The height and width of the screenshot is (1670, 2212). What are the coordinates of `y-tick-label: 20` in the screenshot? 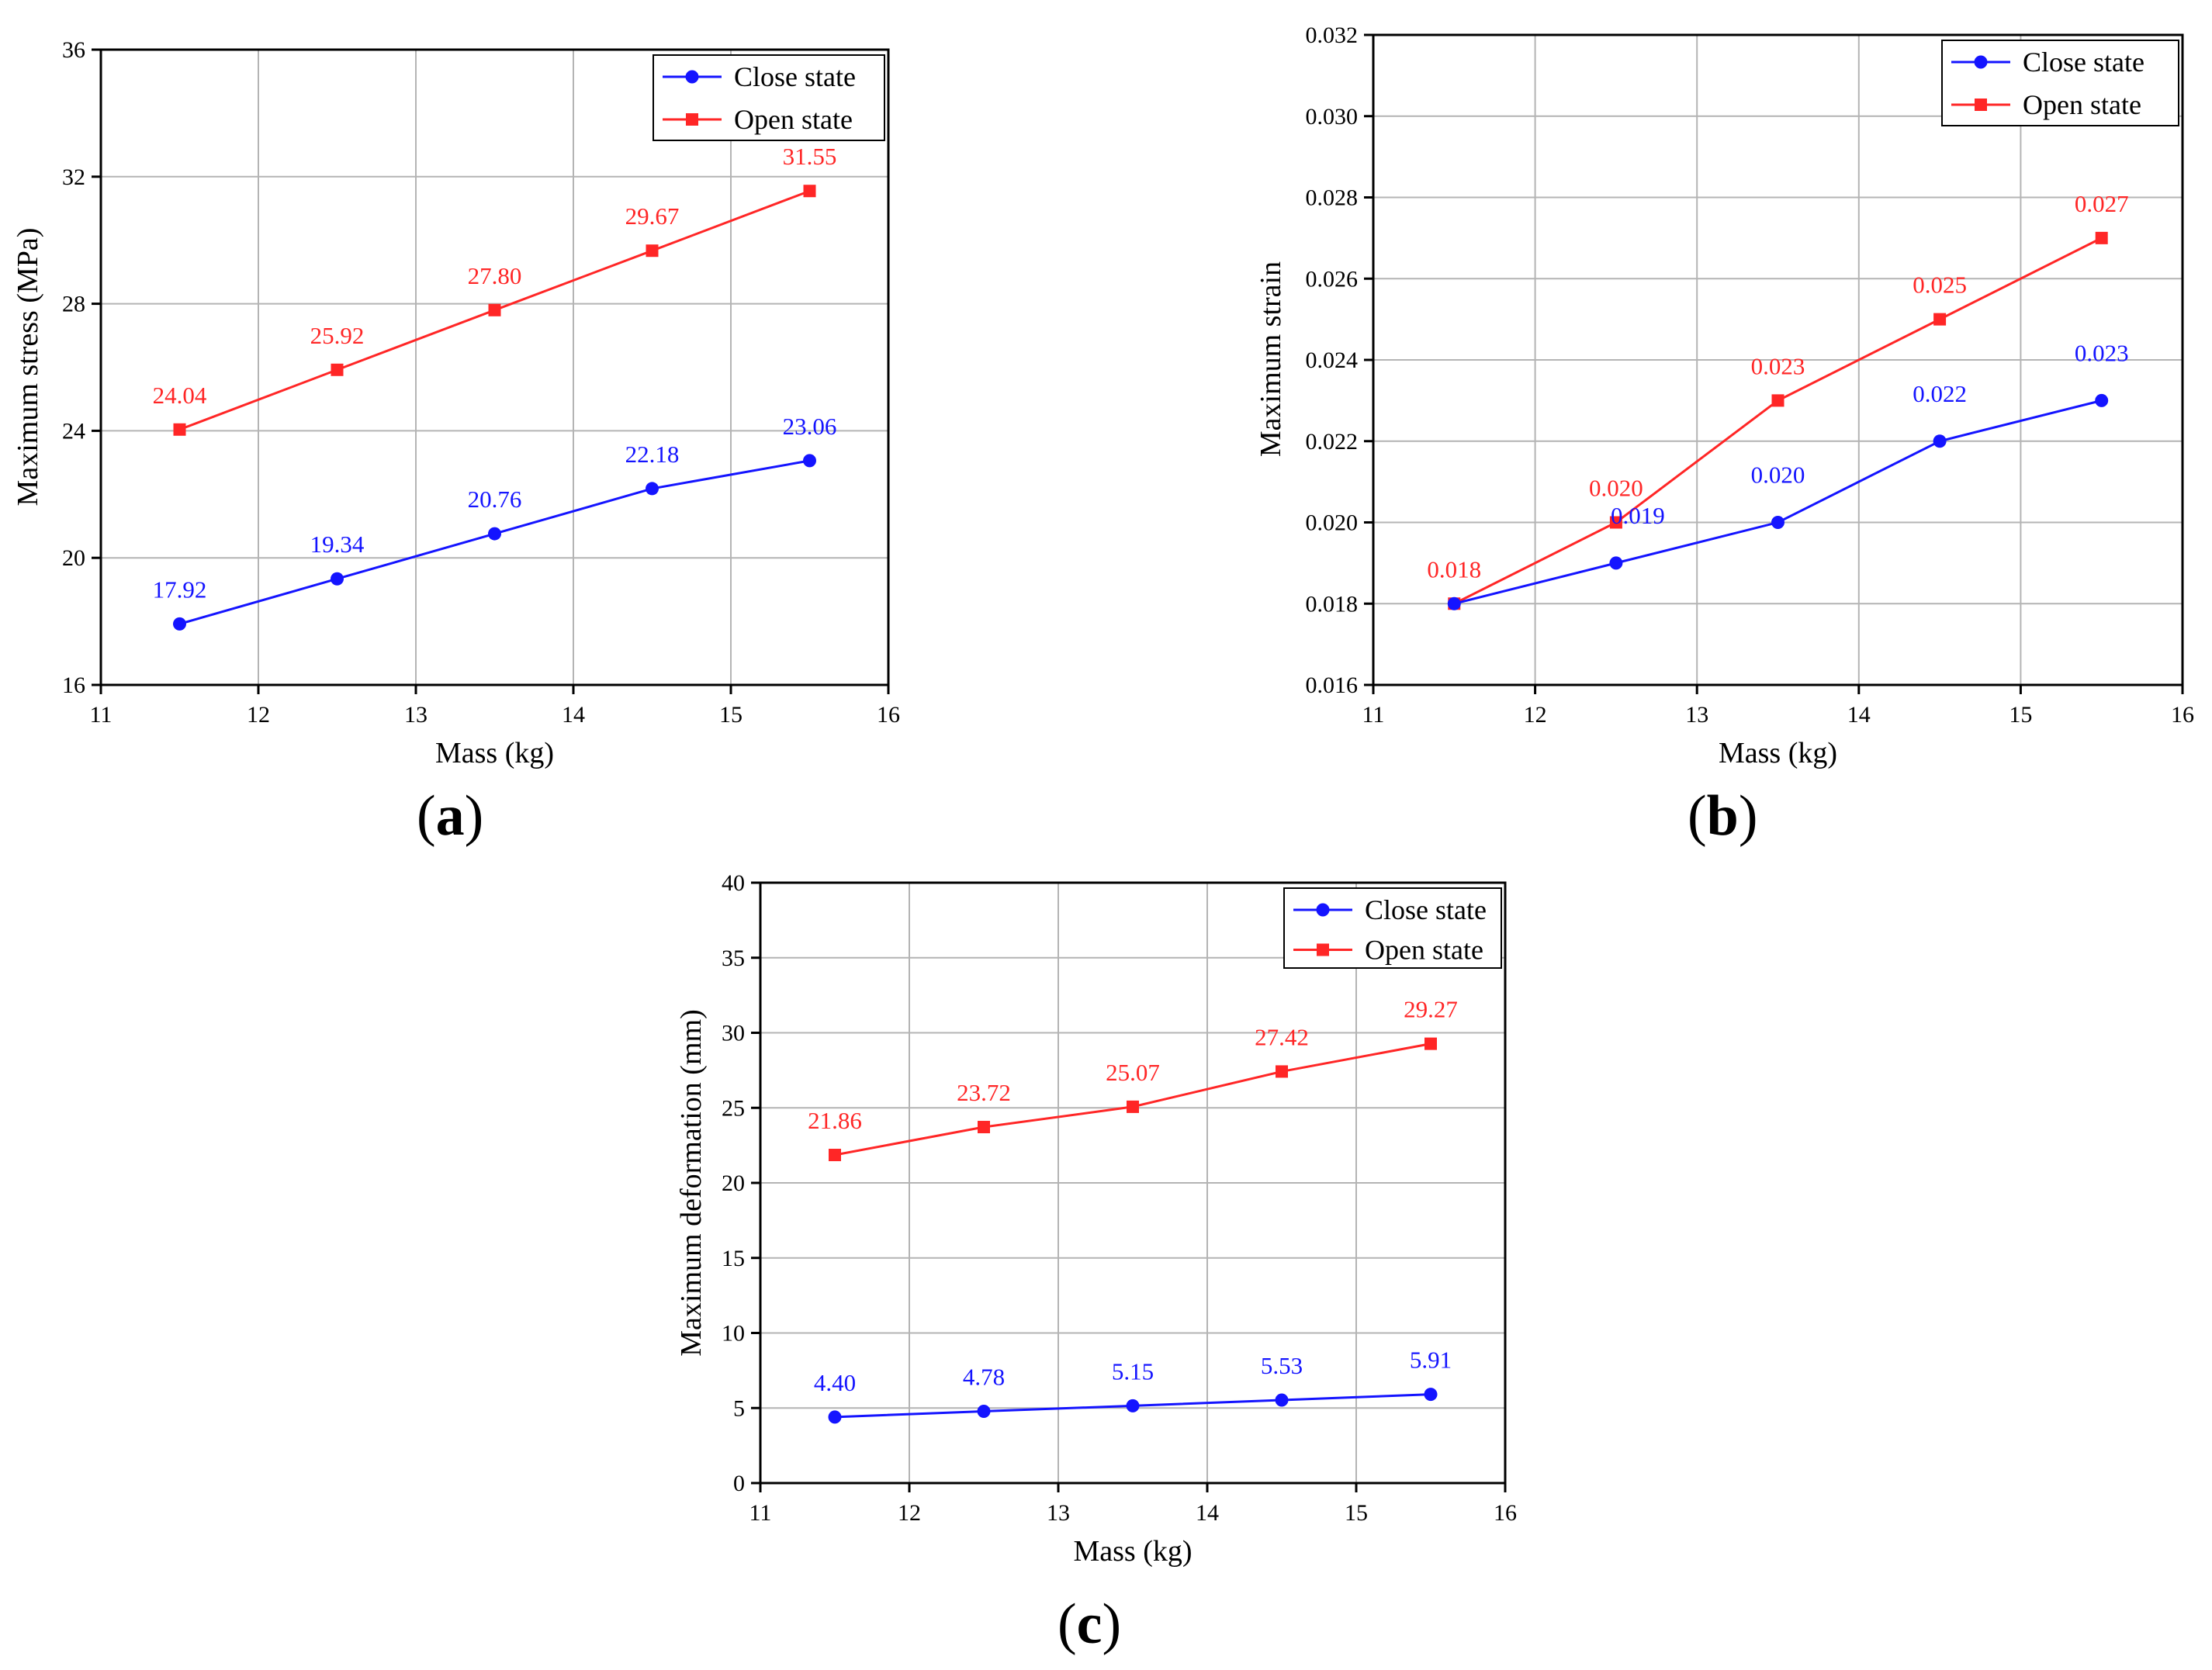 It's located at (73, 558).